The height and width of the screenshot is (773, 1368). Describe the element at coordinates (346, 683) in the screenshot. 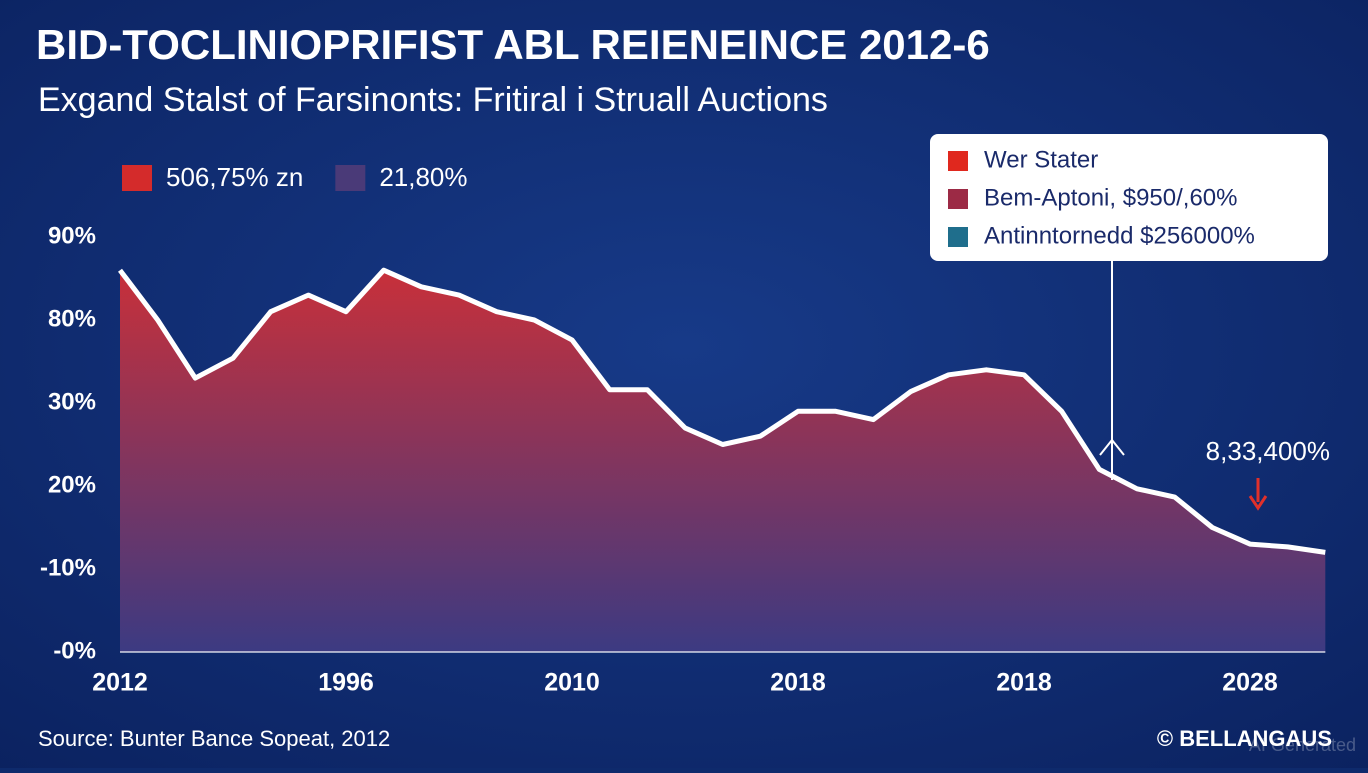

I see `x-tick-label: 1996` at that location.